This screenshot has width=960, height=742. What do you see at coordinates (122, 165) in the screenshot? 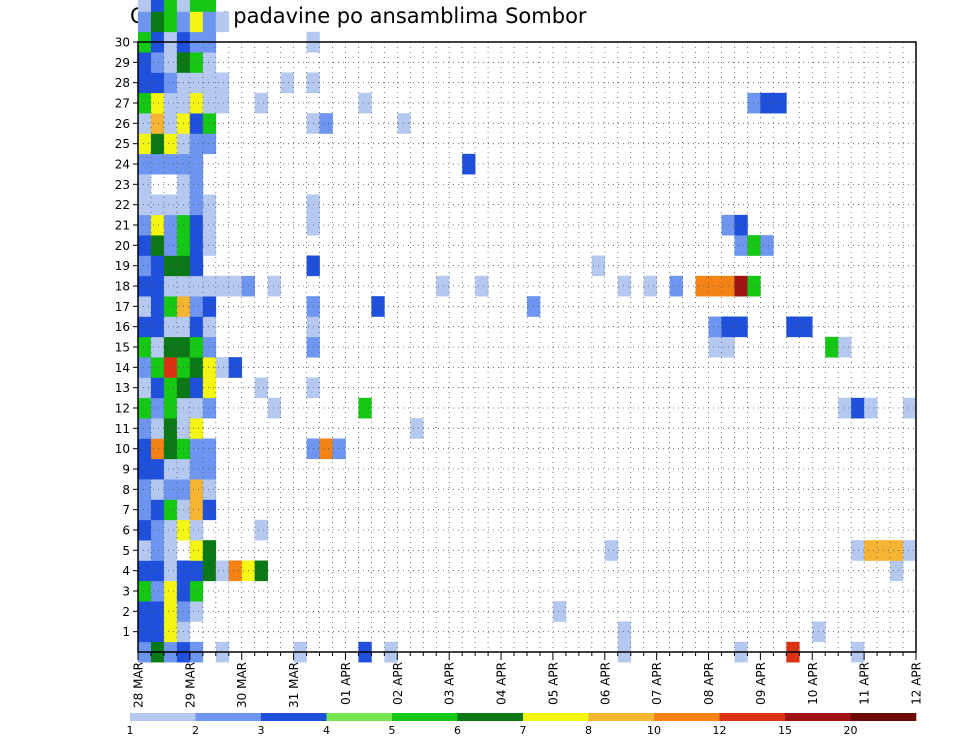
I see `y-tick-label: 24` at bounding box center [122, 165].